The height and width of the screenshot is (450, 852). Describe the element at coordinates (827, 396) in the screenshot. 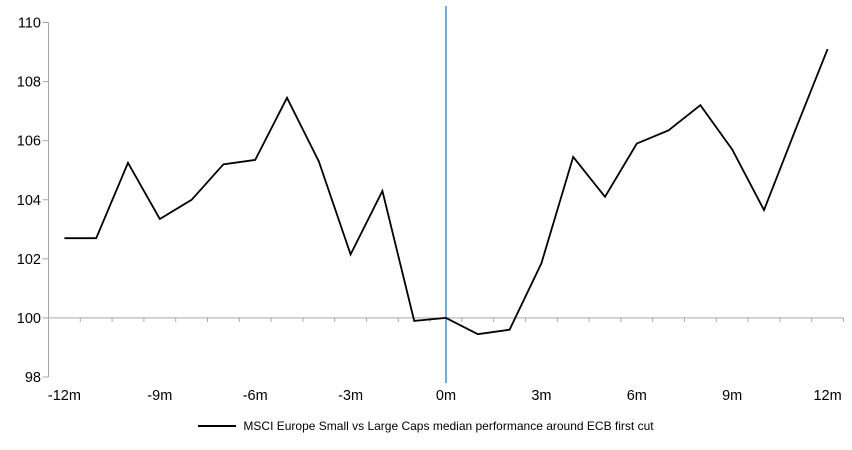

I see `x-tick-label: 12m` at that location.